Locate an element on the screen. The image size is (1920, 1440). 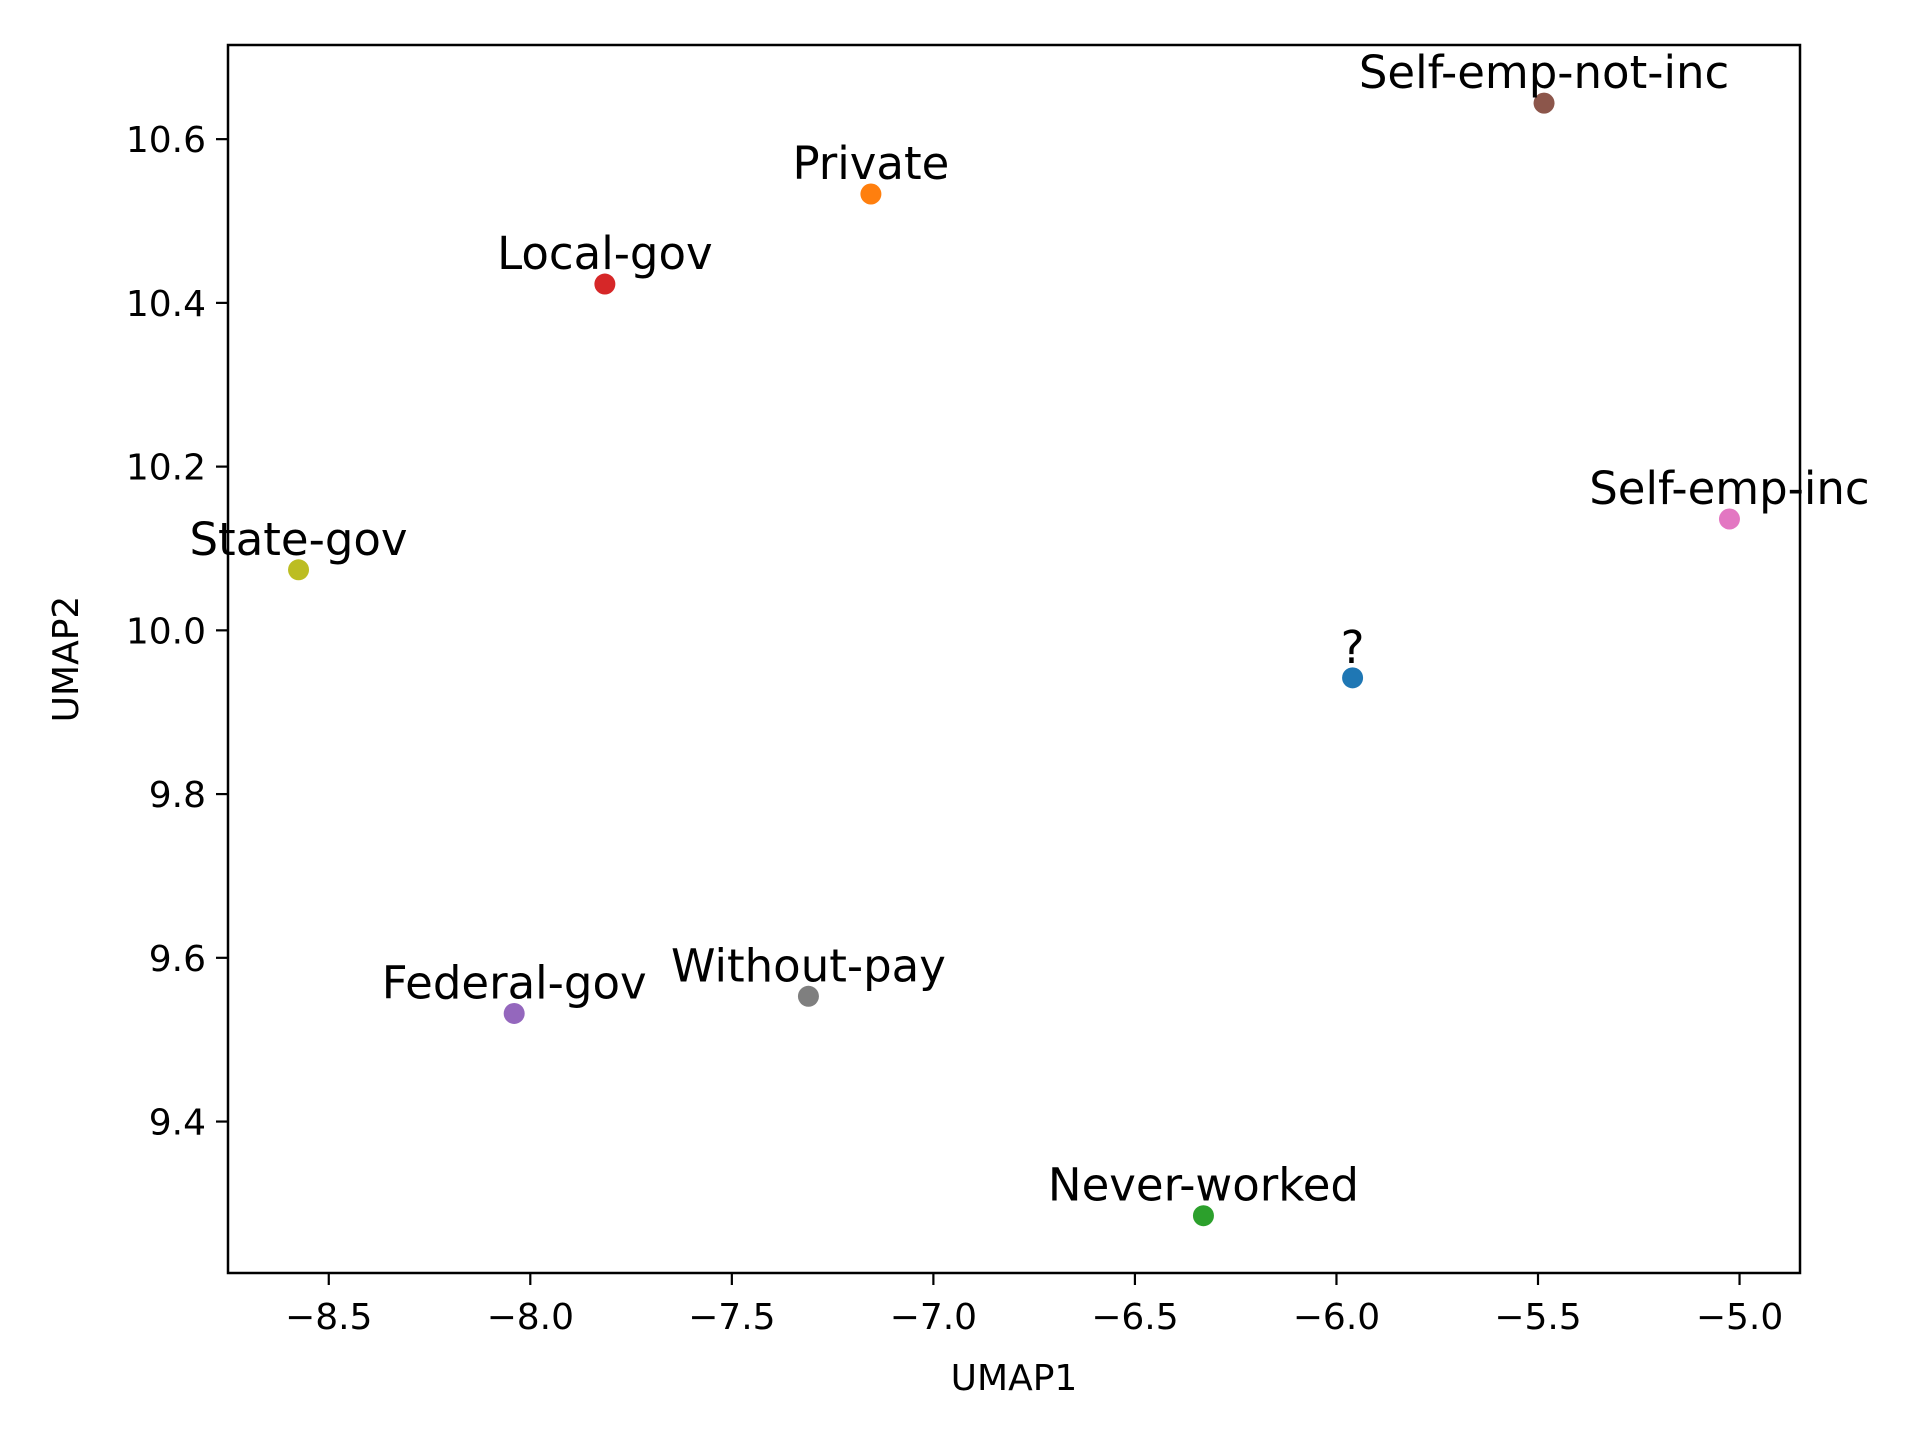
y-tick-label: 10.2 is located at coordinates (166, 468).